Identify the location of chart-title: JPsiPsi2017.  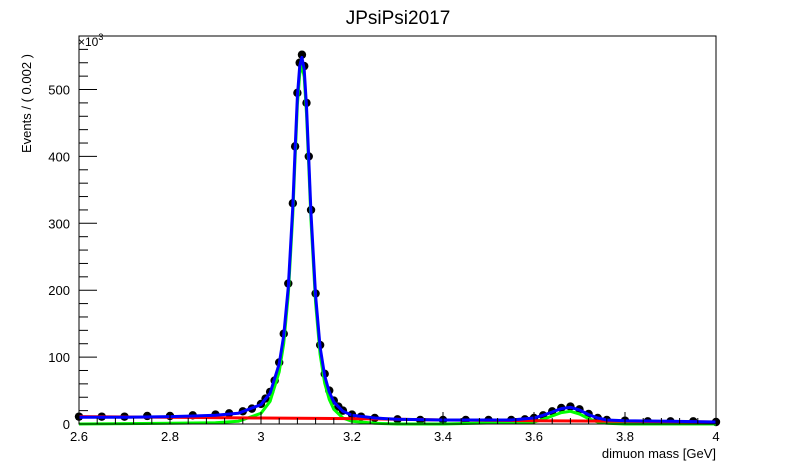
(398, 18).